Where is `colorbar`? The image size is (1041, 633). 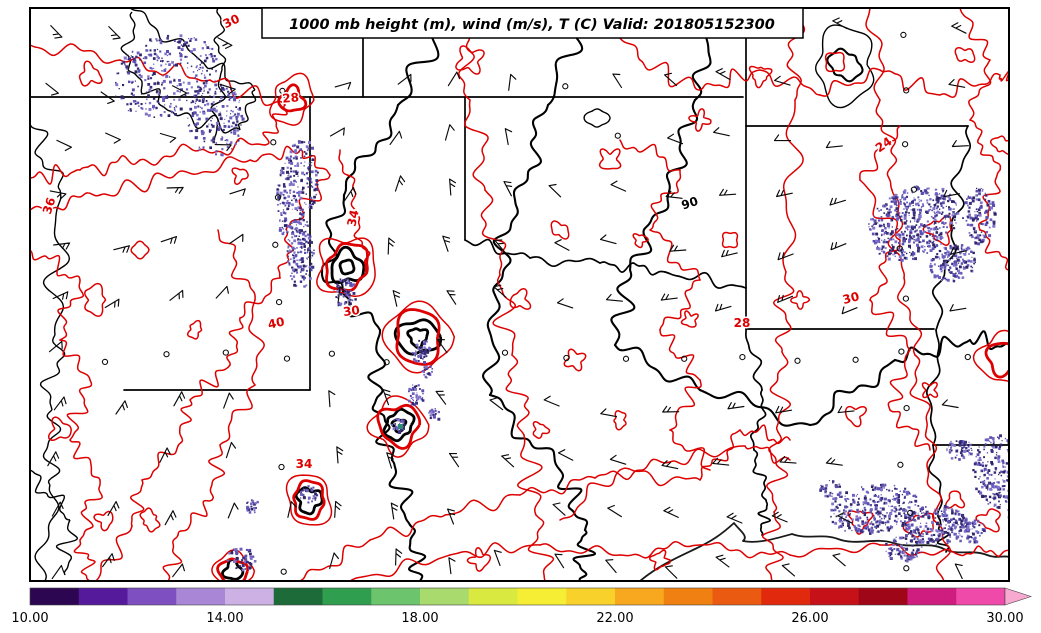
colorbar is located at coordinates (530, 596).